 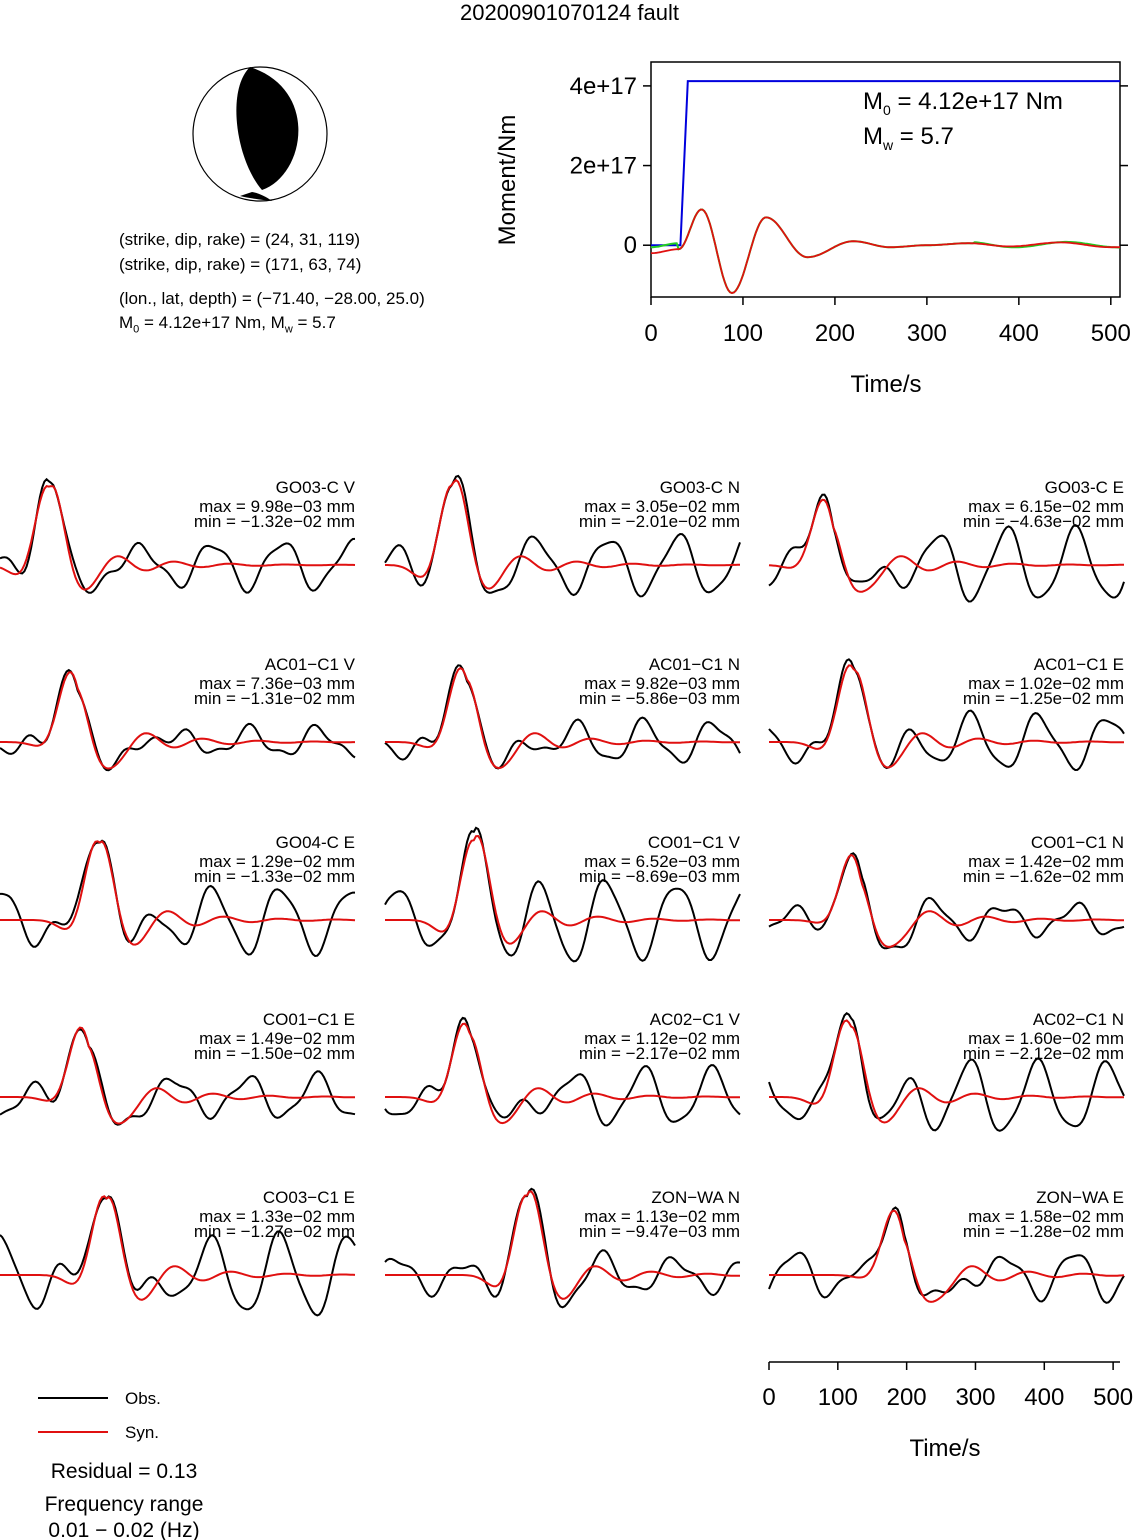 What do you see at coordinates (1077, 842) in the screenshot?
I see `station-name: CO01−C1 N` at bounding box center [1077, 842].